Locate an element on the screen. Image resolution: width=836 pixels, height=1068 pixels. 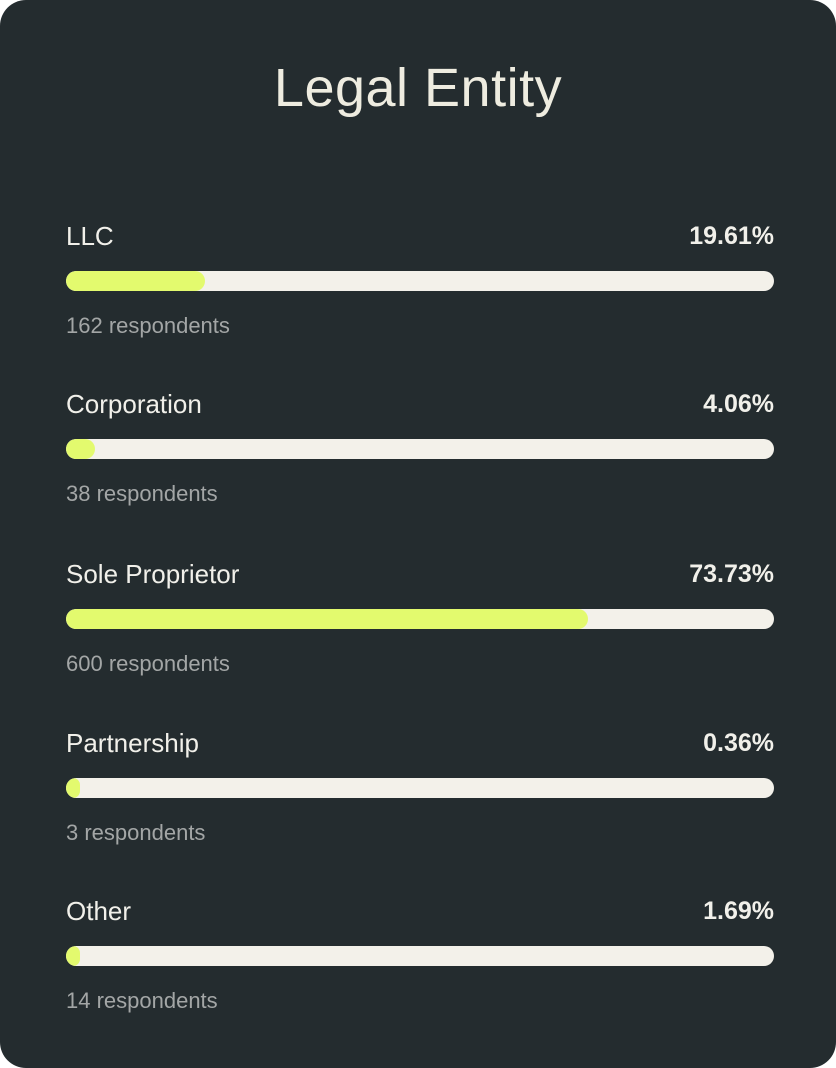
entity-percent: 0.36% is located at coordinates (738, 743).